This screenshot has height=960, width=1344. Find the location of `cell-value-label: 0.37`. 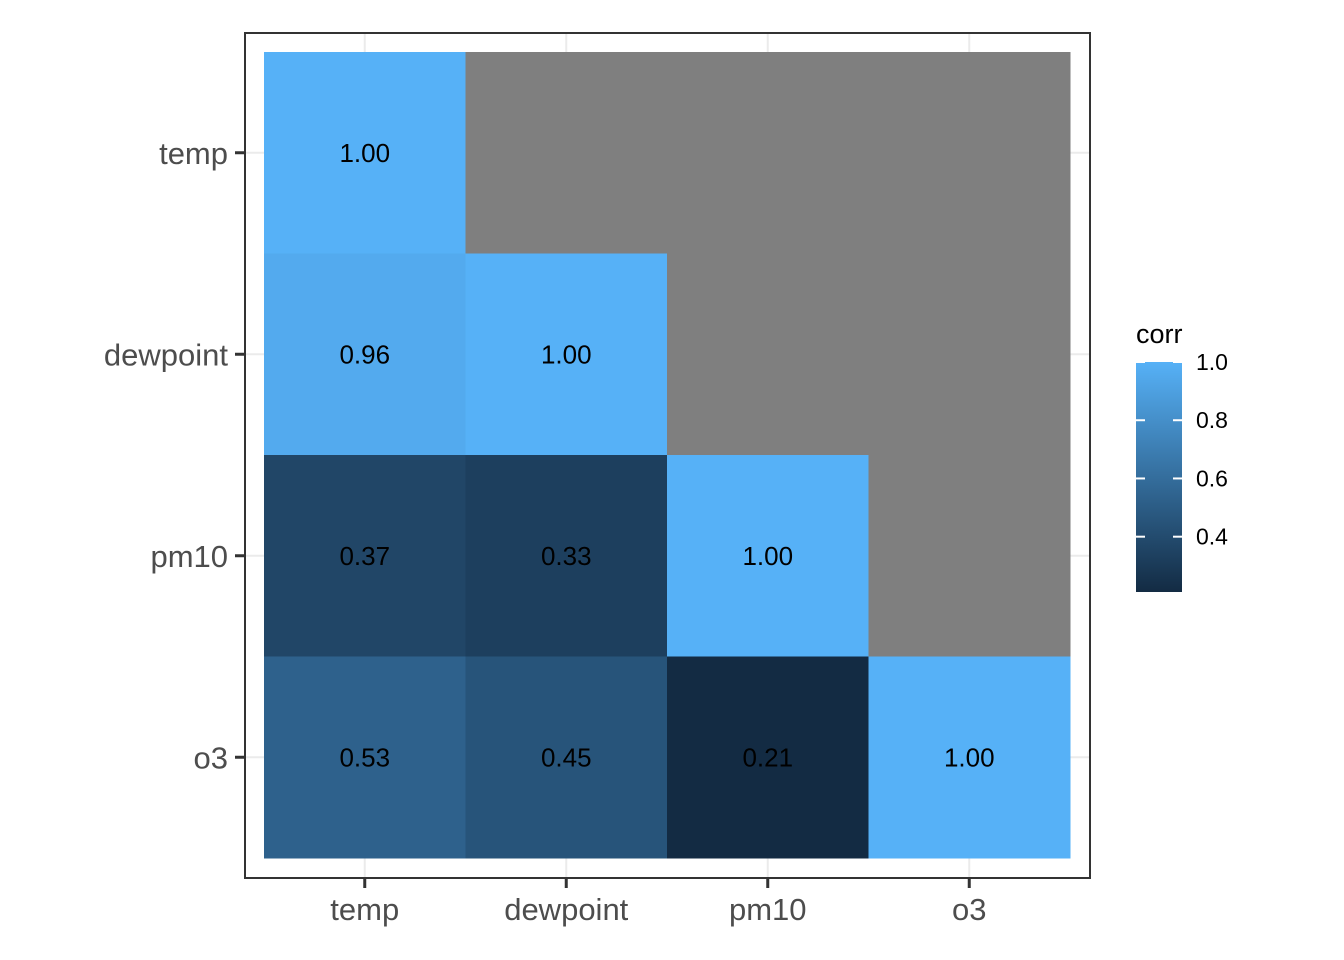

cell-value-label: 0.37 is located at coordinates (364, 556).